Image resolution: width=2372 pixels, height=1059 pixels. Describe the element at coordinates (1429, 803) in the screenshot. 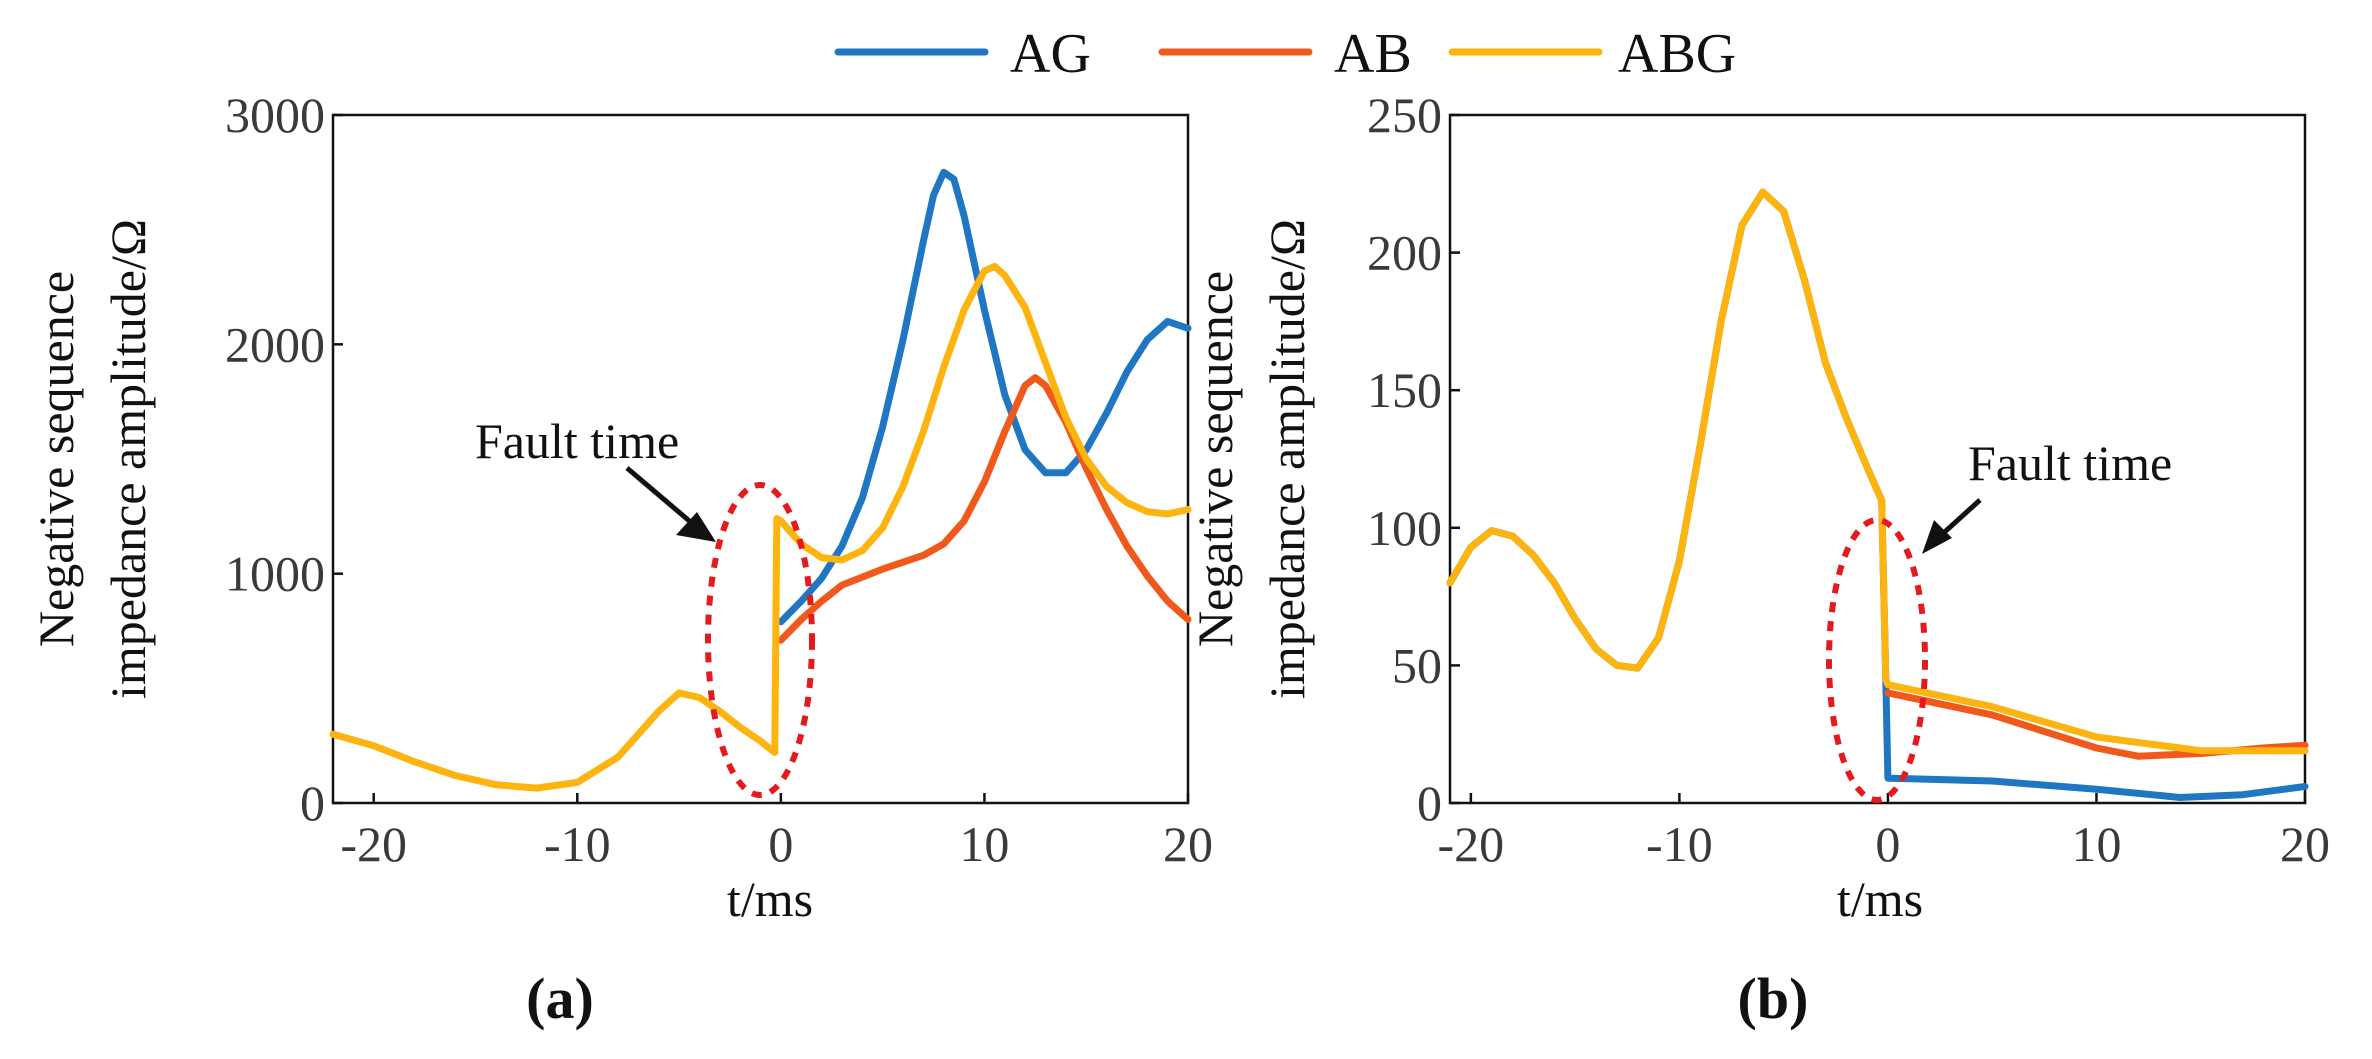

I see `ytick-label-b-0: 0` at that location.